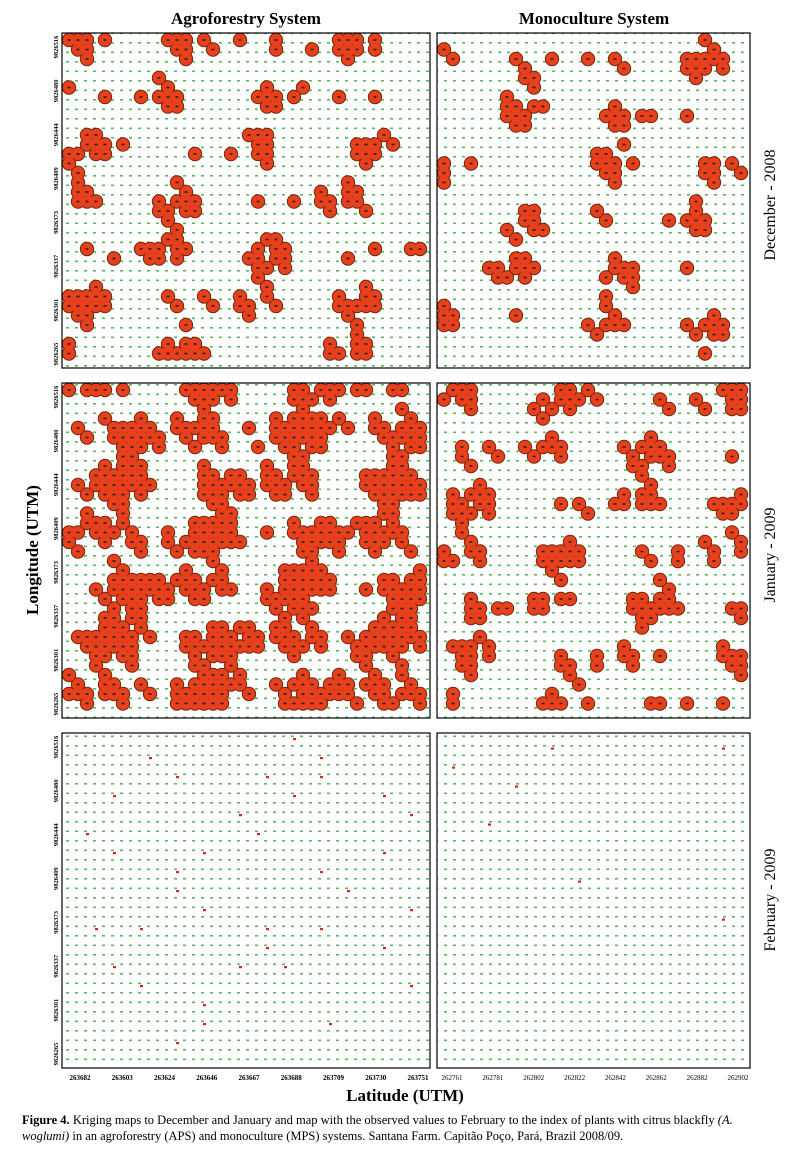 Image resolution: width=788 pixels, height=1155 pixels. I want to click on x-tick-label: 263603, so click(123, 1078).